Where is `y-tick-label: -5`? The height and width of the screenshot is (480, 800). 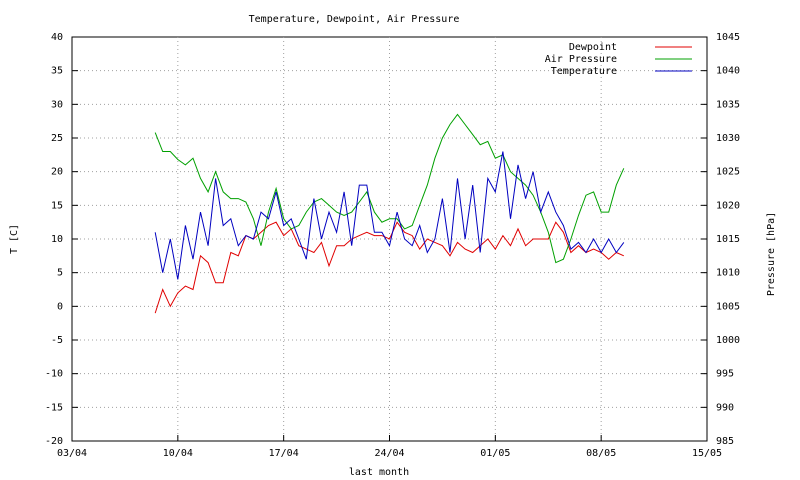
y-tick-label: -5 is located at coordinates (57, 340).